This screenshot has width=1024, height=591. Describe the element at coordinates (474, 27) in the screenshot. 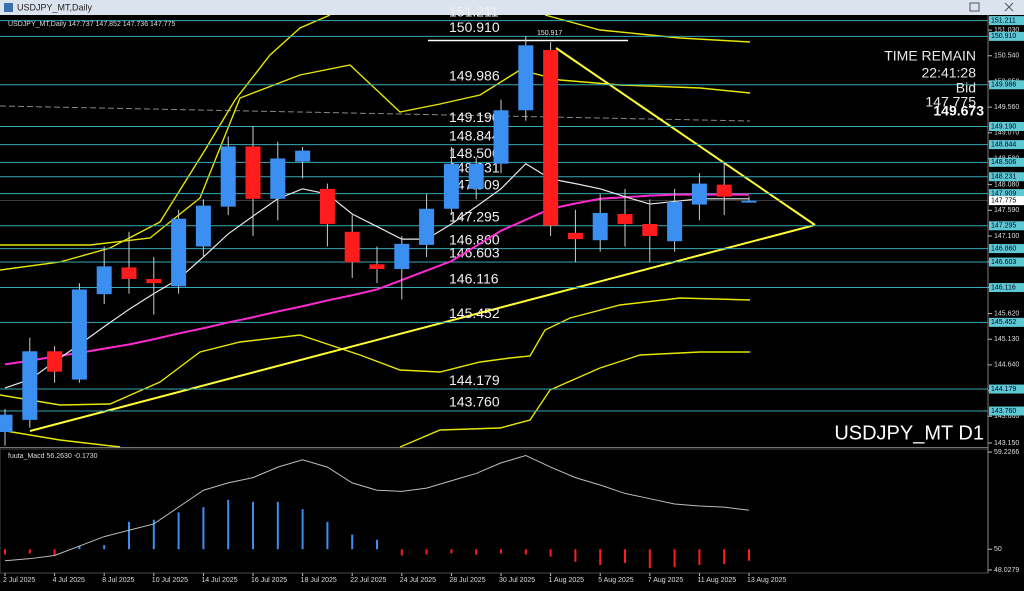

I see `level-label: 150.910` at that location.